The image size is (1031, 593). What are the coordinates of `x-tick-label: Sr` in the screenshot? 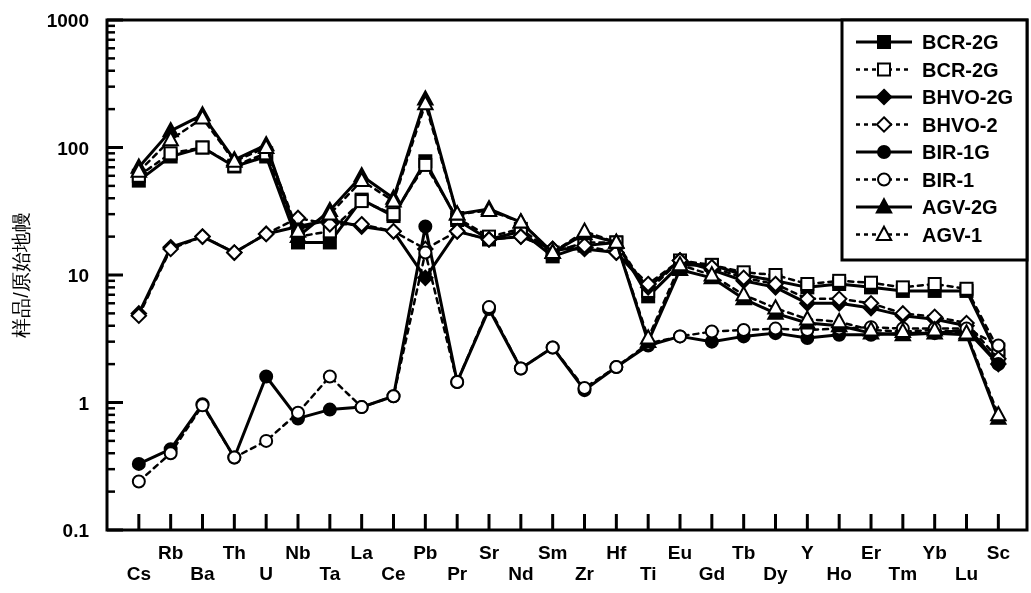 It's located at (489, 552).